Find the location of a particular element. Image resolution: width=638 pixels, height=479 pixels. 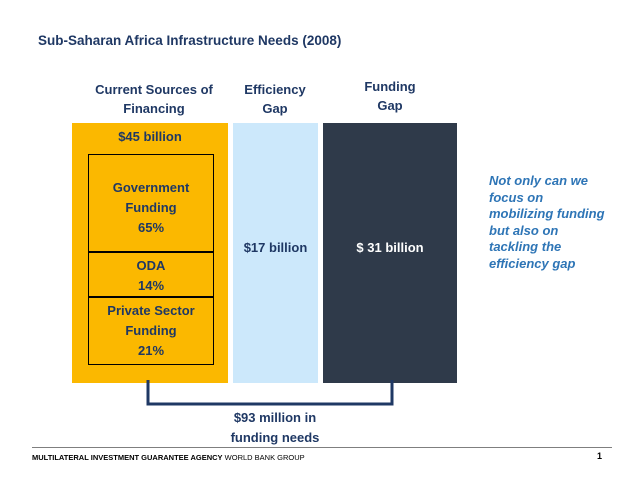

total-funding-needs: $93 million in funding needs is located at coordinates (275, 428).